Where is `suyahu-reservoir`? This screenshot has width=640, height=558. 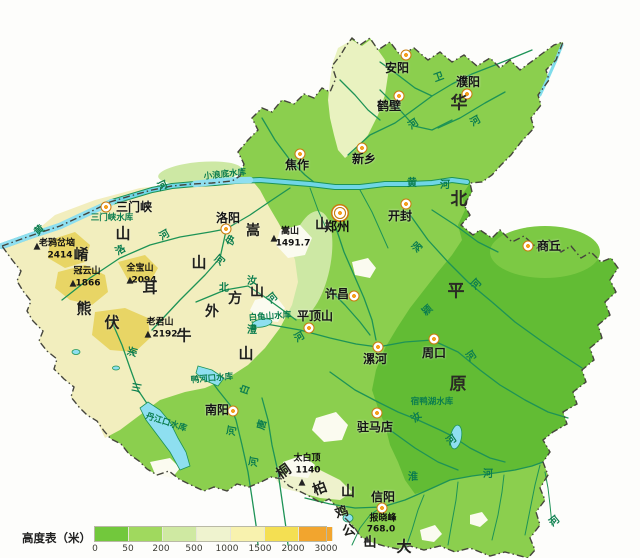
suyahu-reservoir is located at coordinates (456, 437).